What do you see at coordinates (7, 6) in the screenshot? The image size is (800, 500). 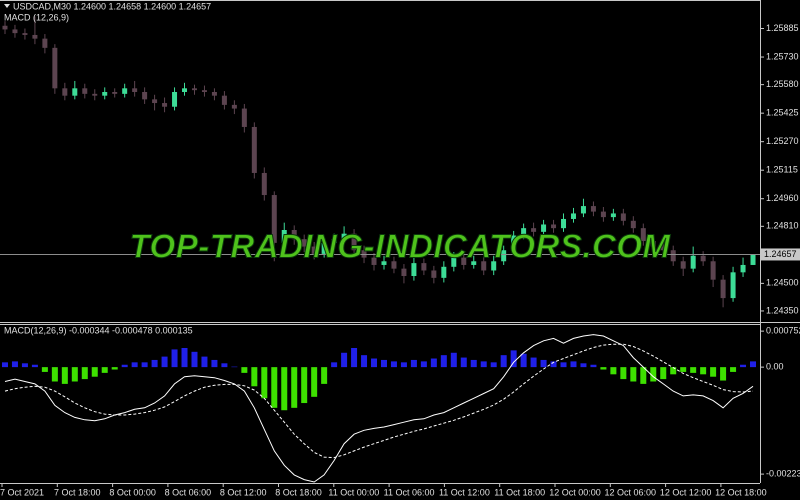 I see `collapse-icon` at bounding box center [7, 6].